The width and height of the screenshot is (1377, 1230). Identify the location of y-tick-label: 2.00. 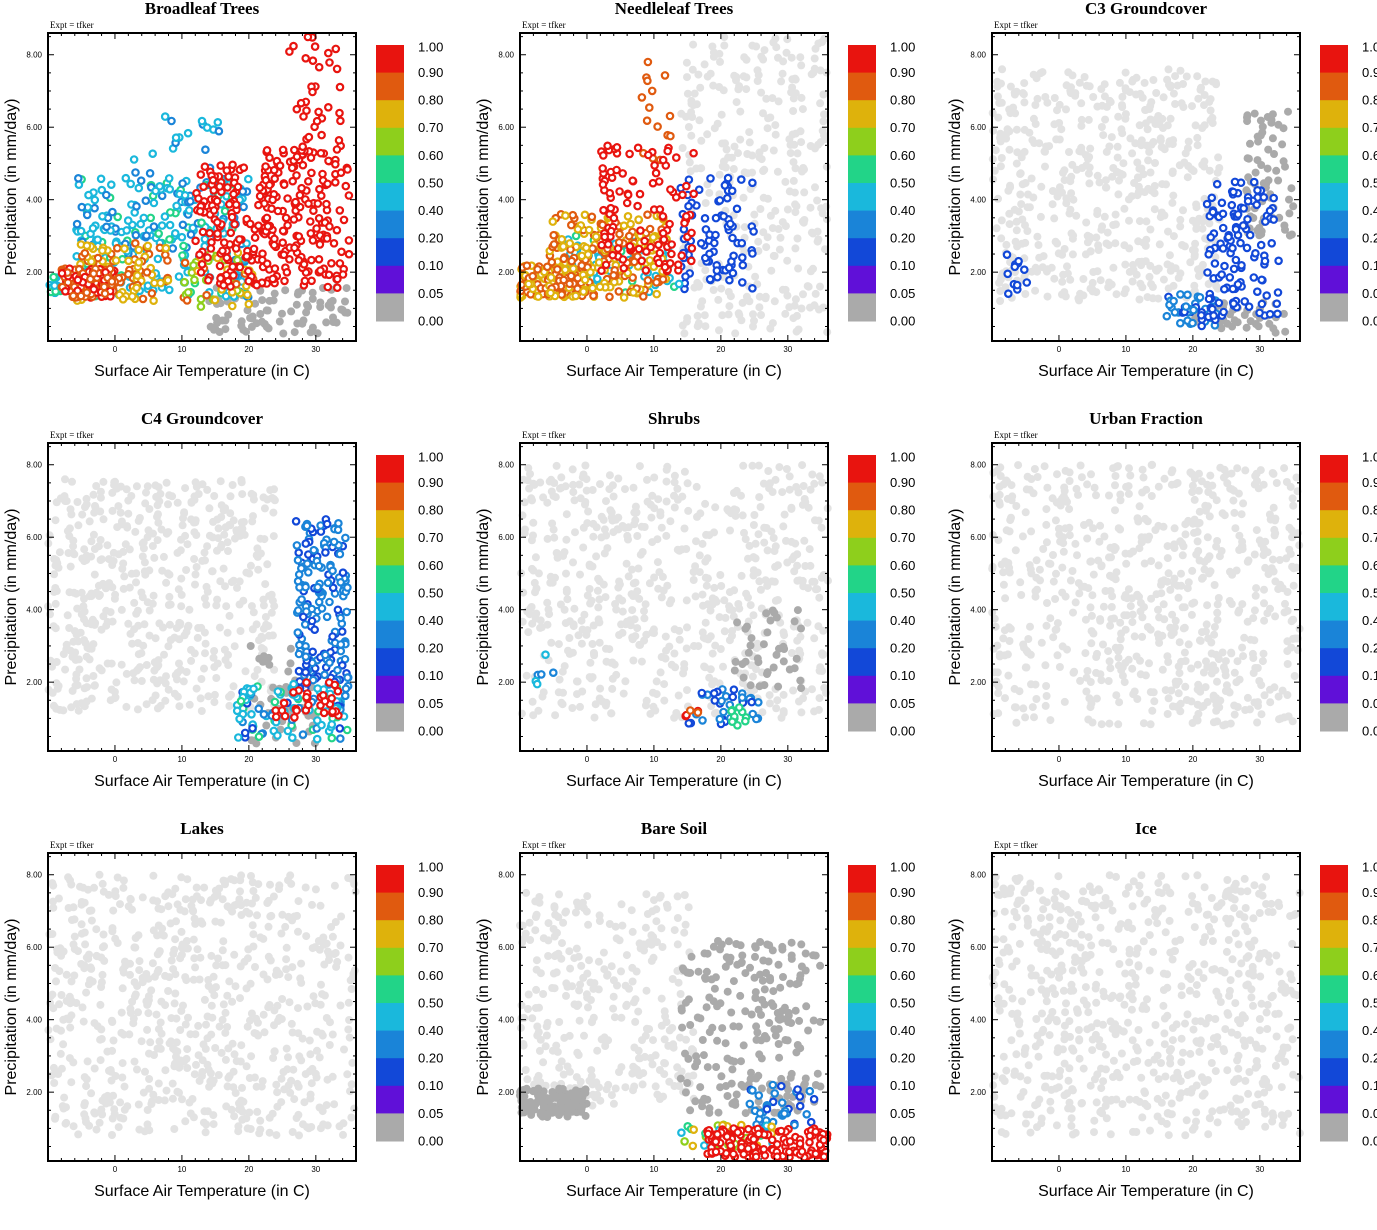
(34, 682).